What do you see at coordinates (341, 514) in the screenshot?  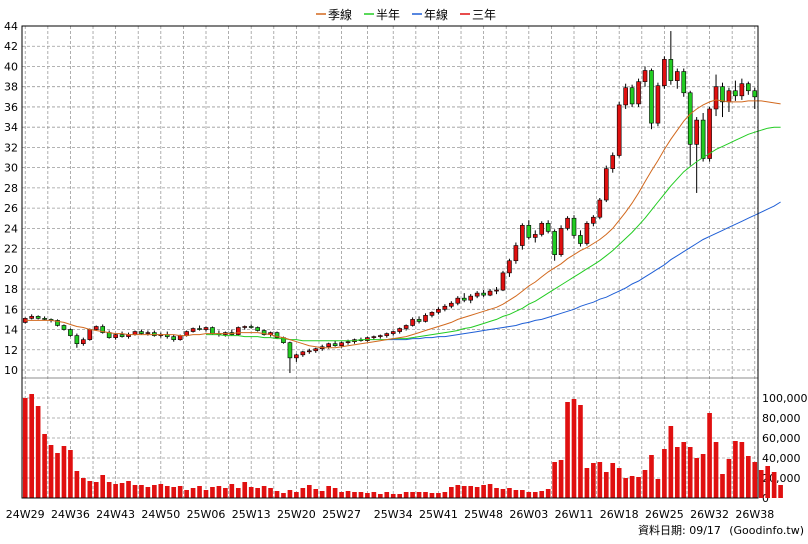 I see `x-tick-25W27: 25W27` at bounding box center [341, 514].